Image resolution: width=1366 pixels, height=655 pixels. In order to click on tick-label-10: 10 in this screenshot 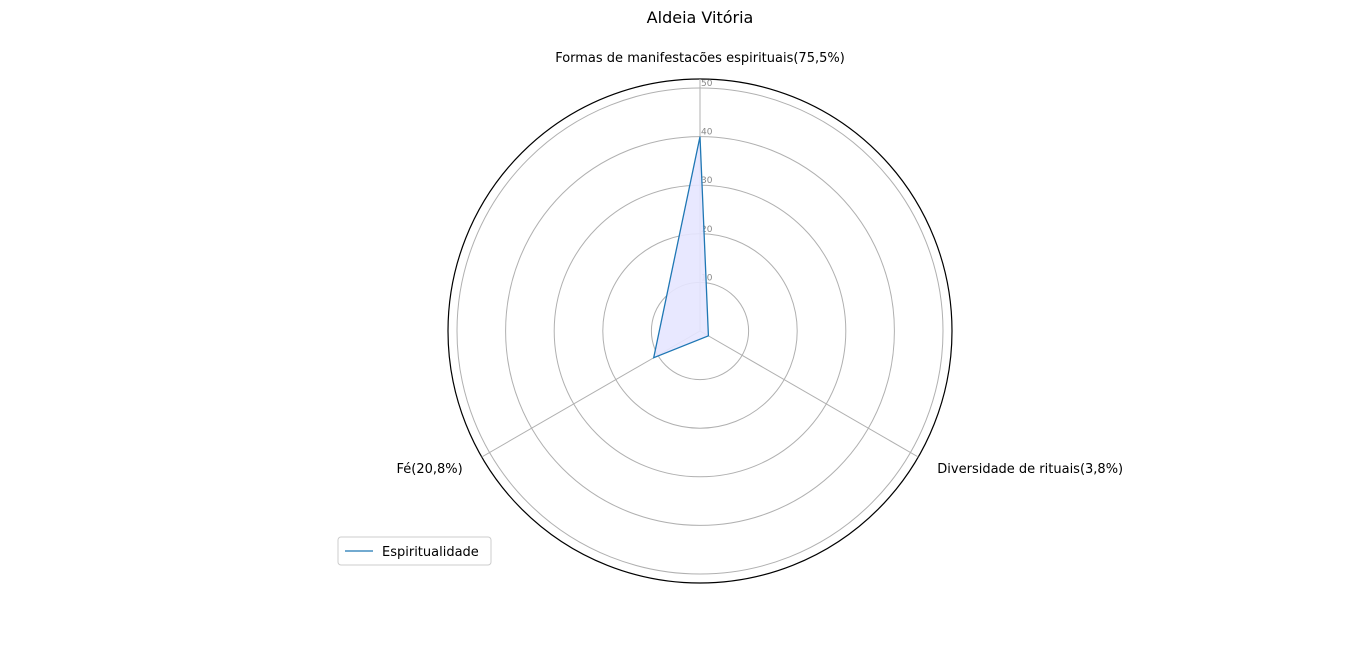, I will do `click(707, 278)`.